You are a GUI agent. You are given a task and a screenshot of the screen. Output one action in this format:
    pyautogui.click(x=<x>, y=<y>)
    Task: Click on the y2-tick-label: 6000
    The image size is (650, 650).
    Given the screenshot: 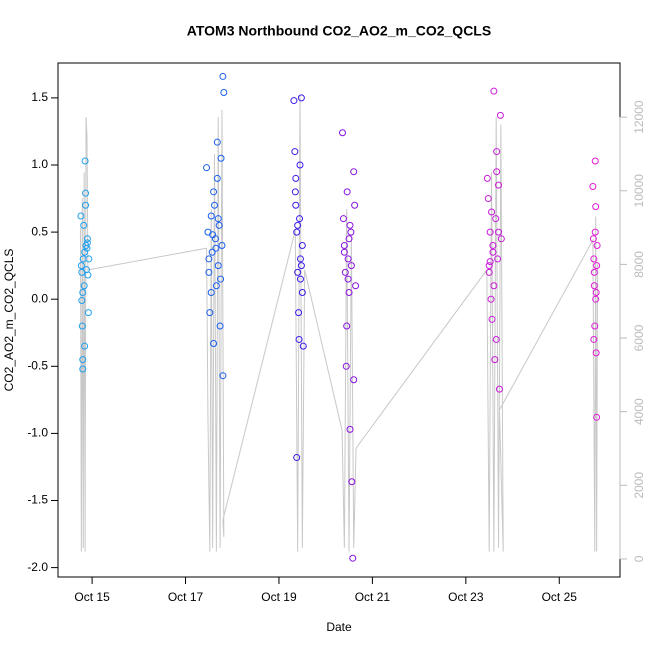 What is the action you would take?
    pyautogui.click(x=639, y=337)
    